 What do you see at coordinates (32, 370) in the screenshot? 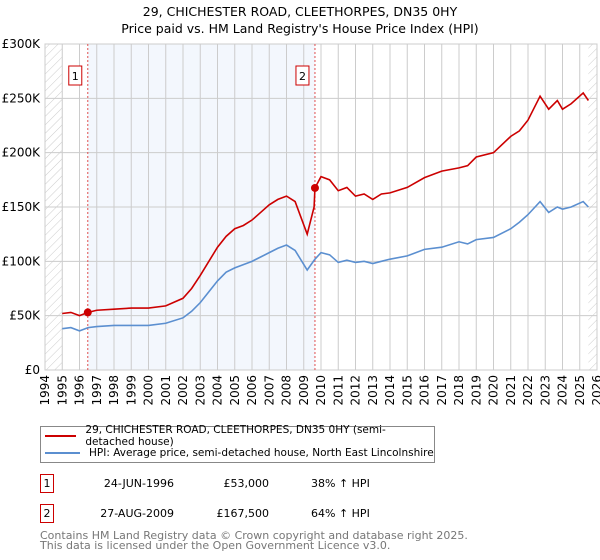
I see `y-tick-label: £0` at bounding box center [32, 370].